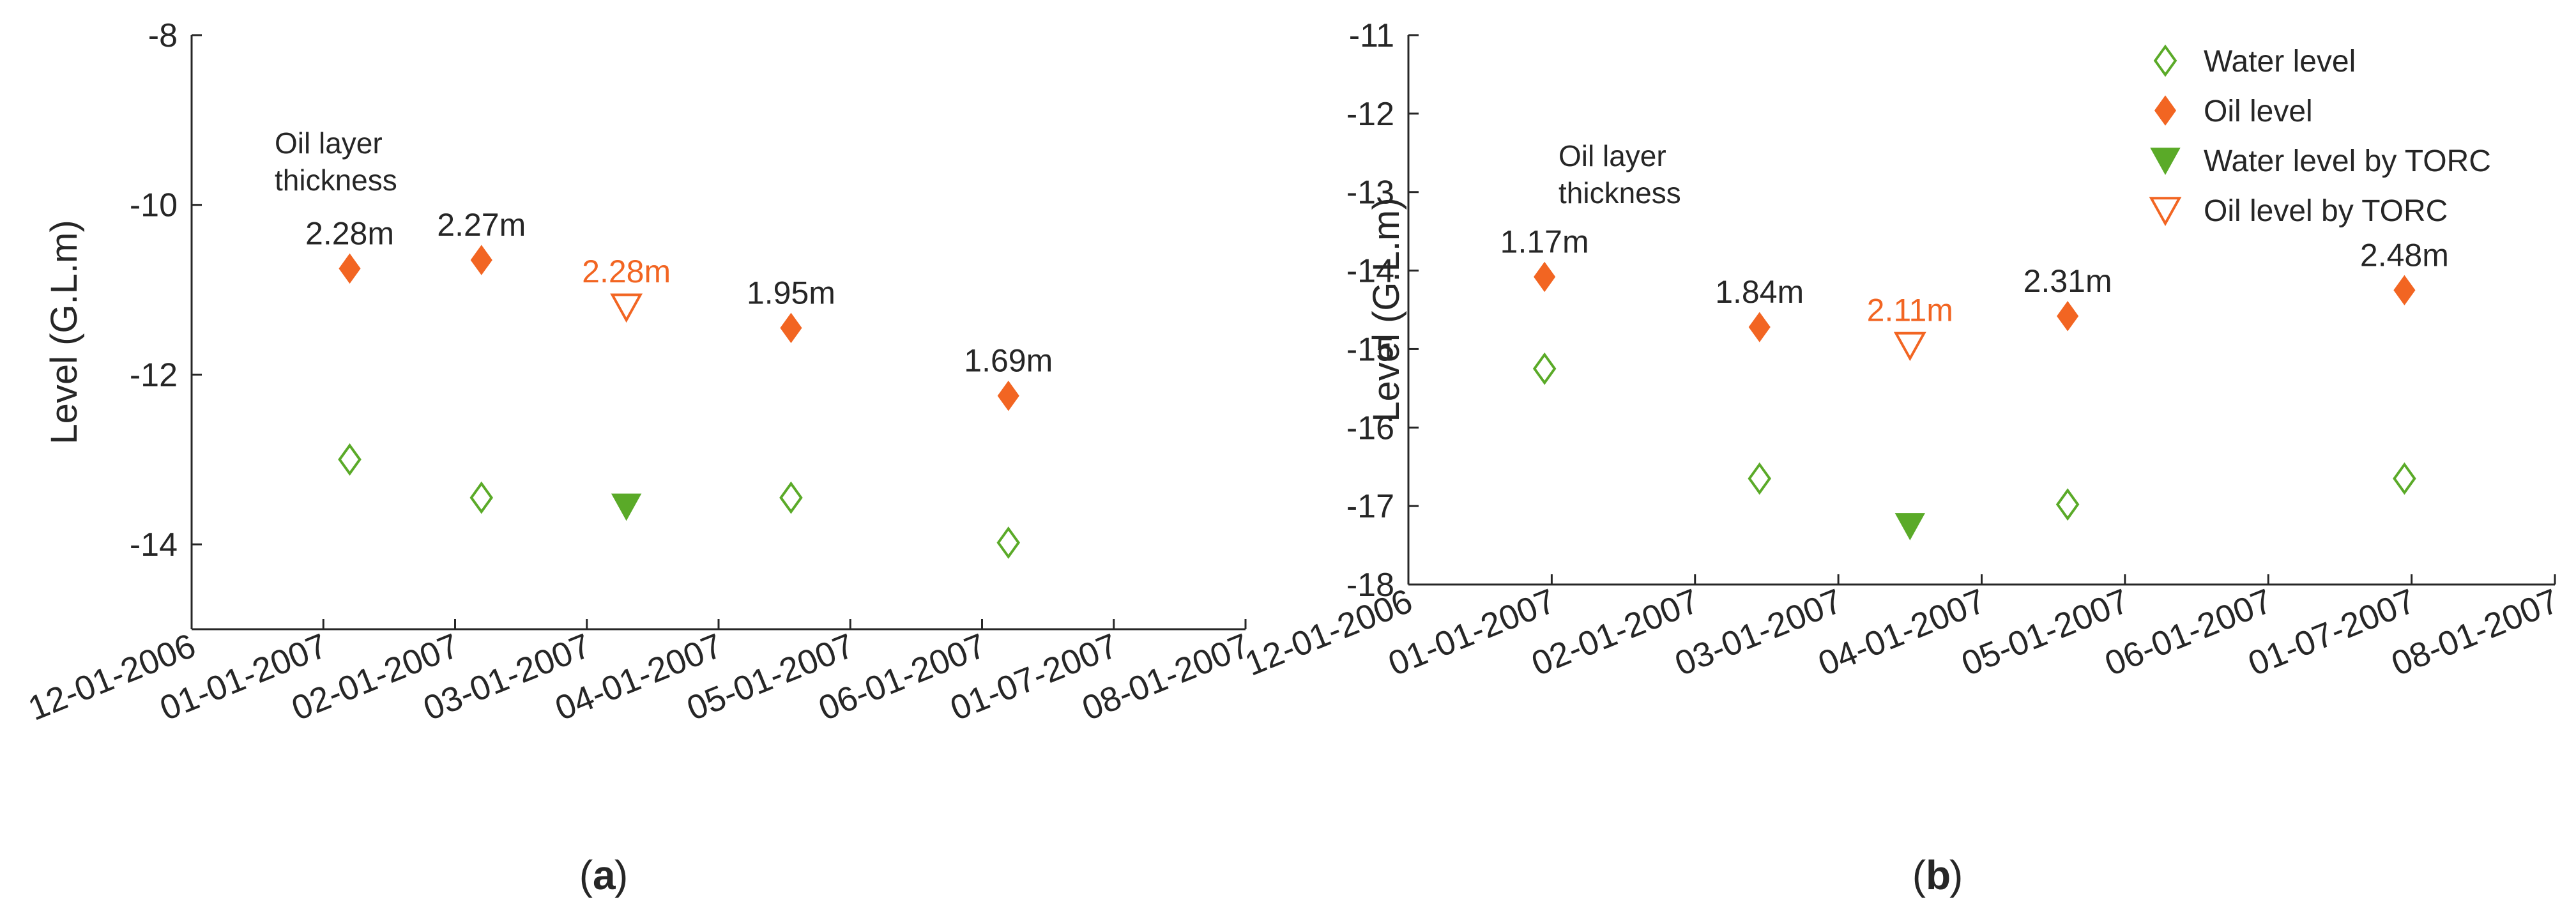 The height and width of the screenshot is (902, 2576). I want to click on data-label: 2.31m, so click(2067, 281).